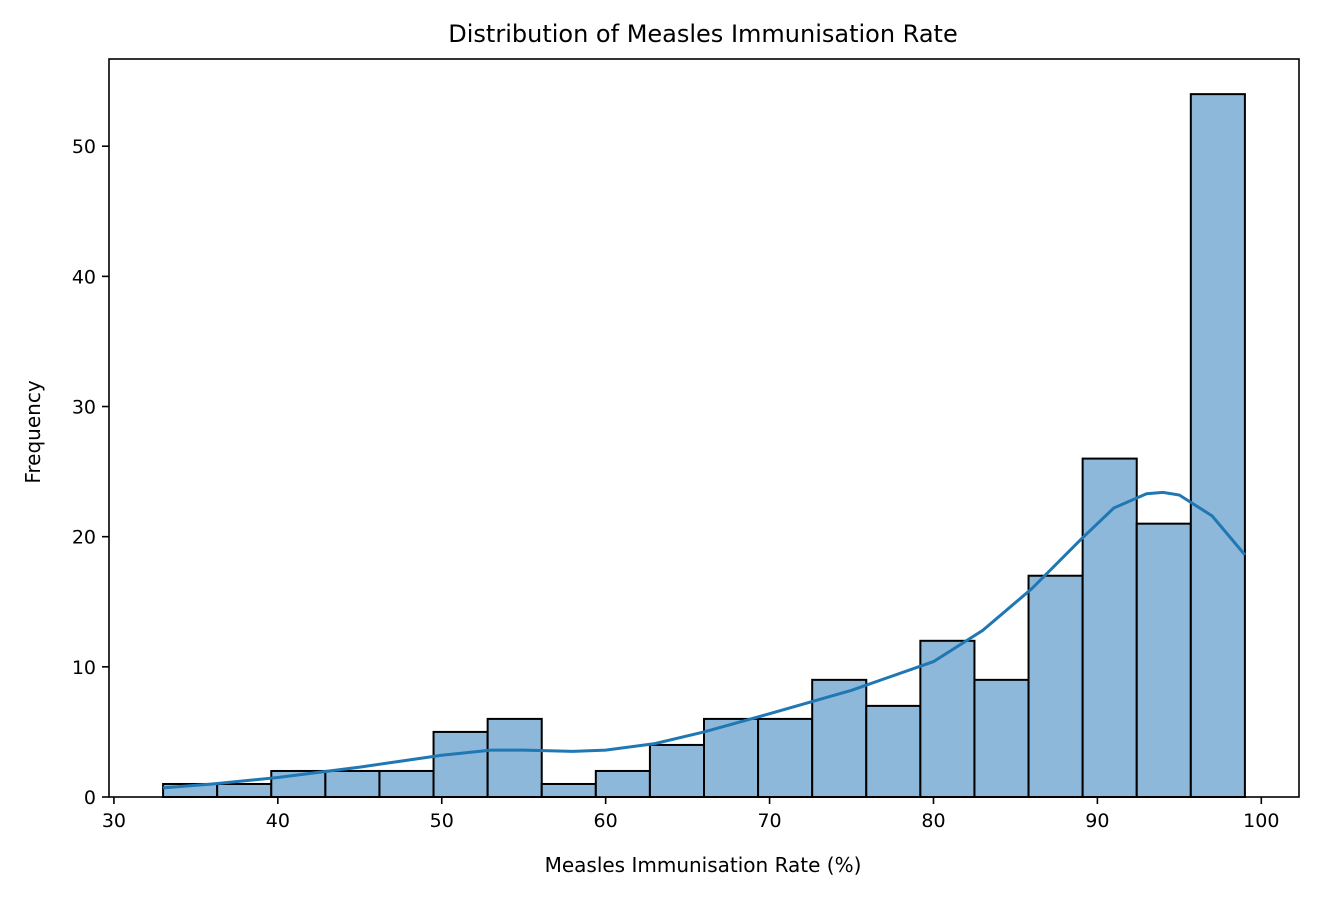 This screenshot has height=898, width=1318. Describe the element at coordinates (84, 668) in the screenshot. I see `y-tick-label: 10` at that location.